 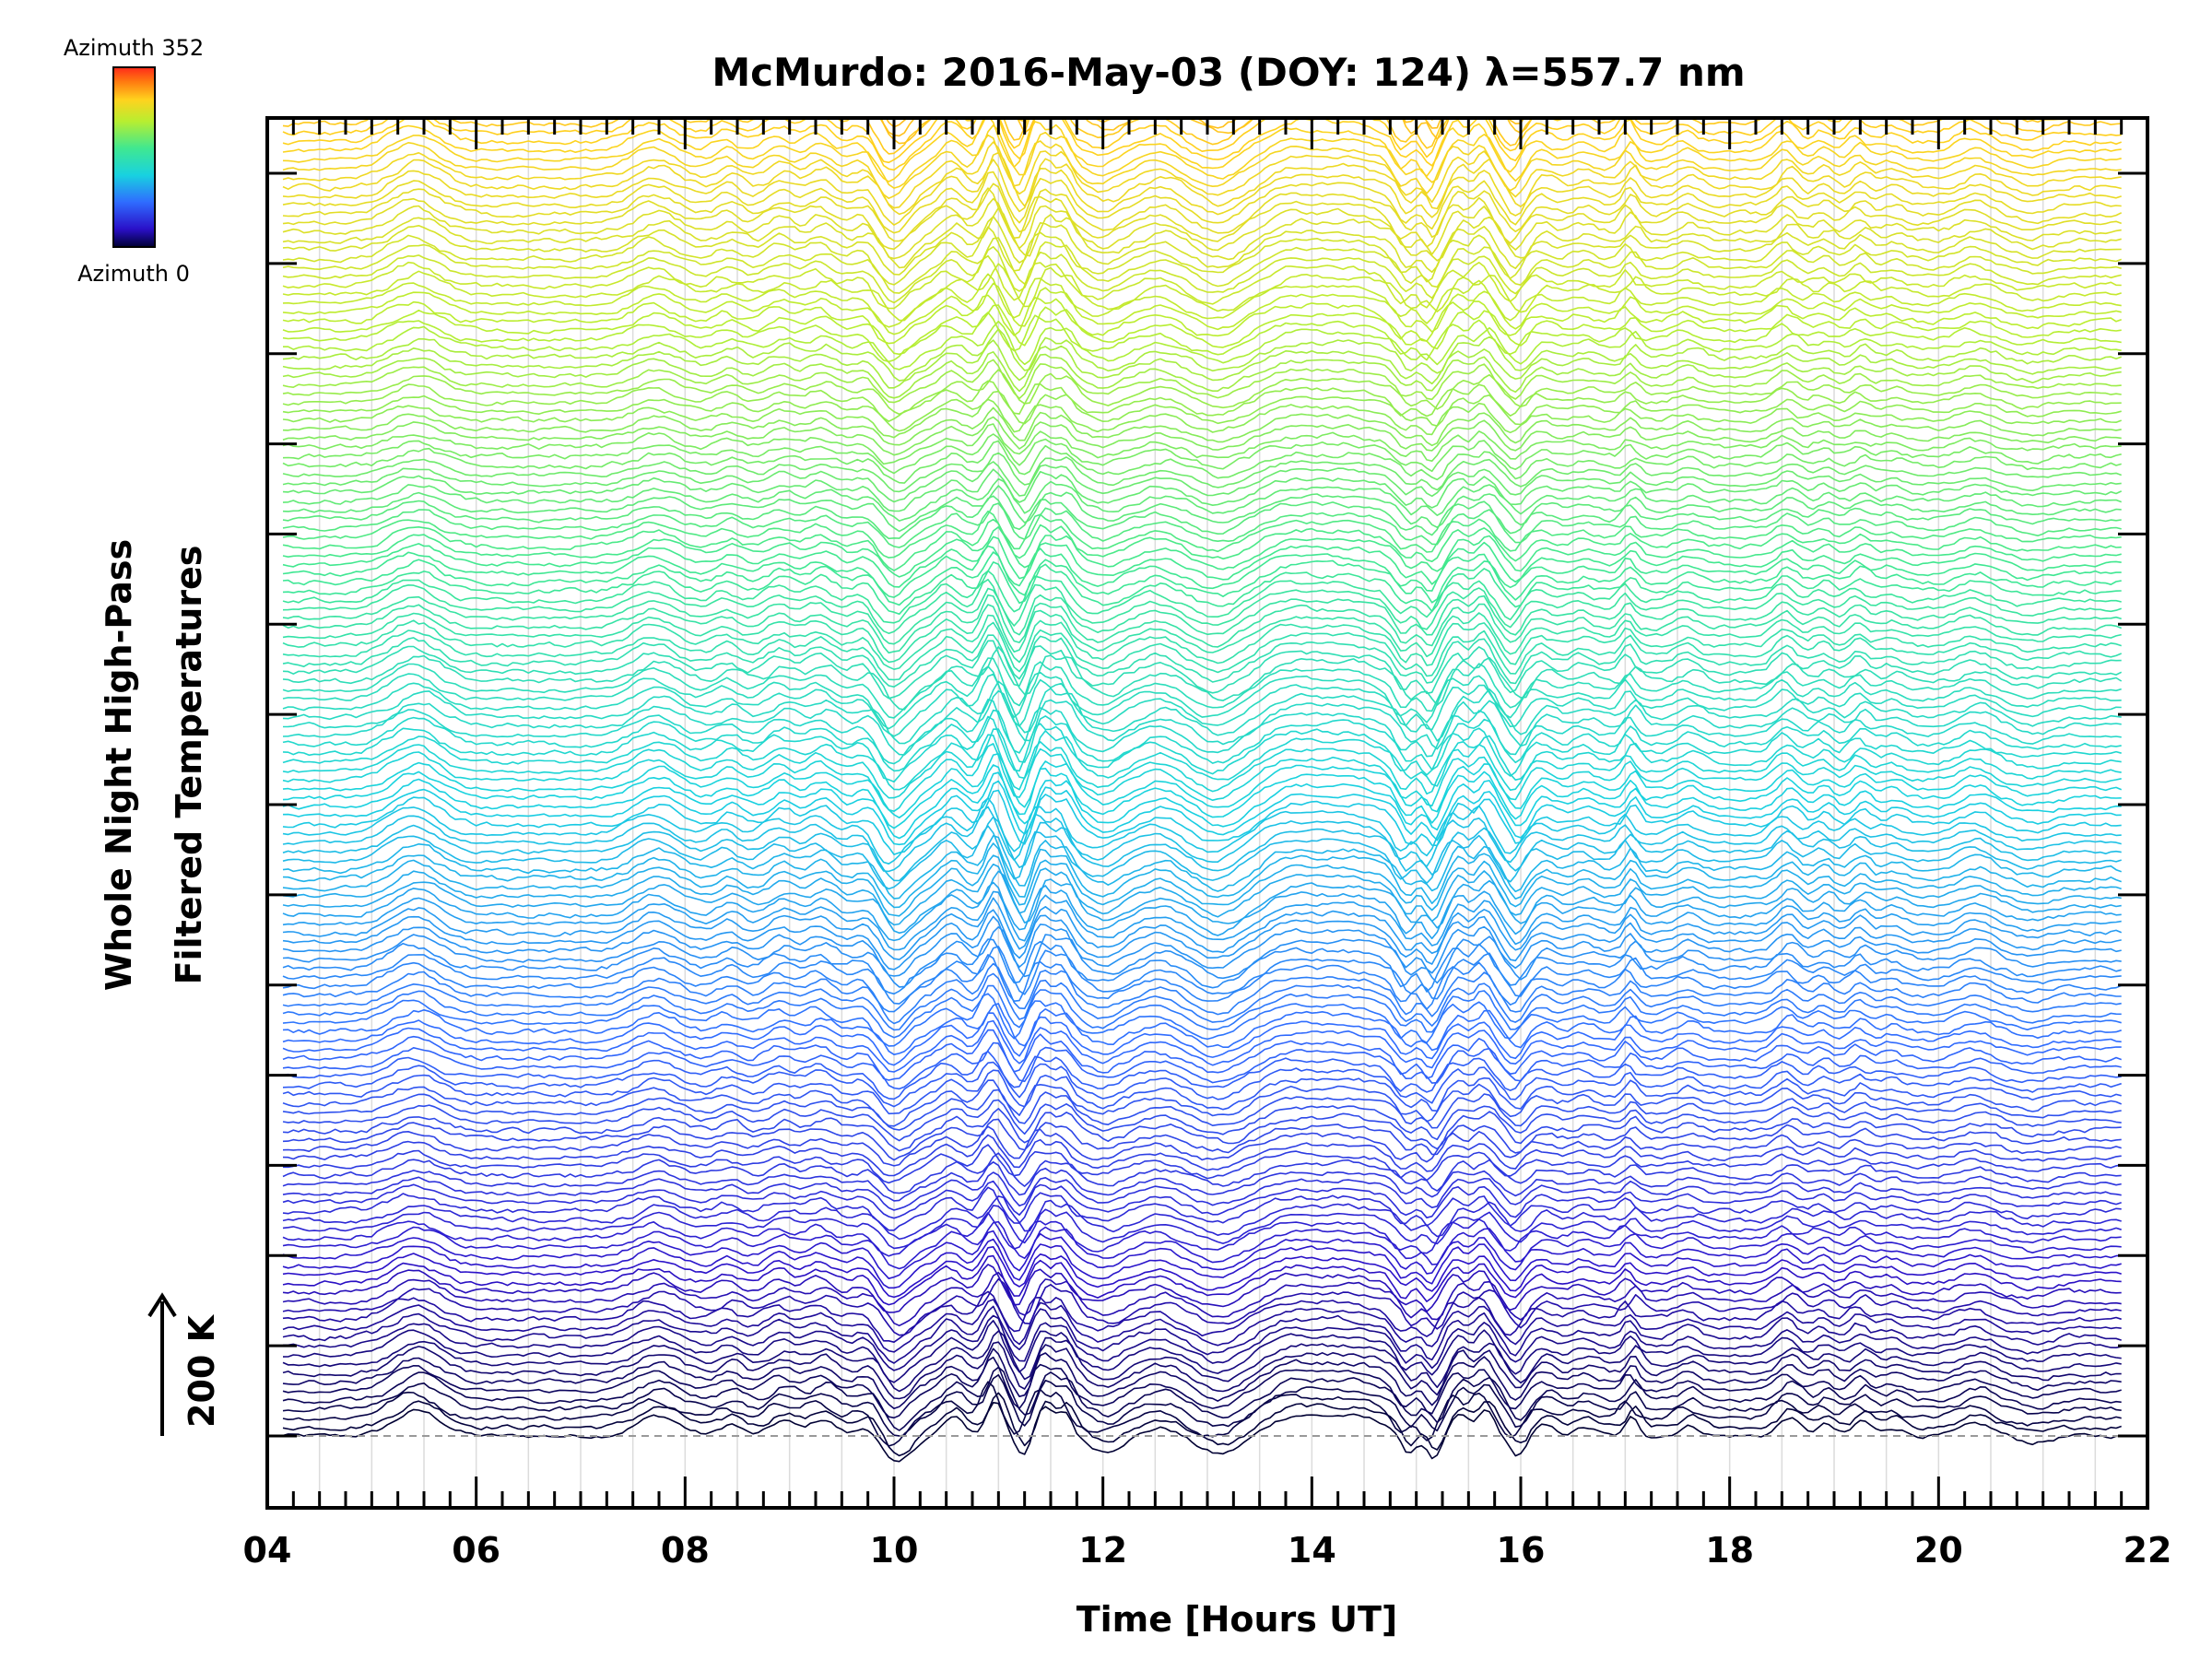 What do you see at coordinates (685, 1550) in the screenshot?
I see `x-tick-label: 08` at bounding box center [685, 1550].